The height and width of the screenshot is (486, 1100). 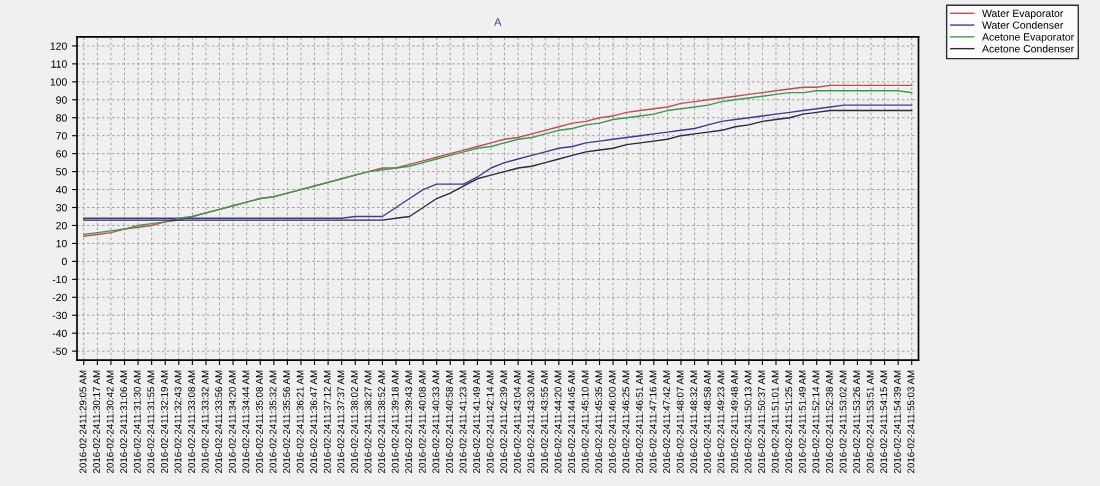 What do you see at coordinates (341, 421) in the screenshot?
I see `x-tick-label: 2016-02-2411:37:37 AM` at bounding box center [341, 421].